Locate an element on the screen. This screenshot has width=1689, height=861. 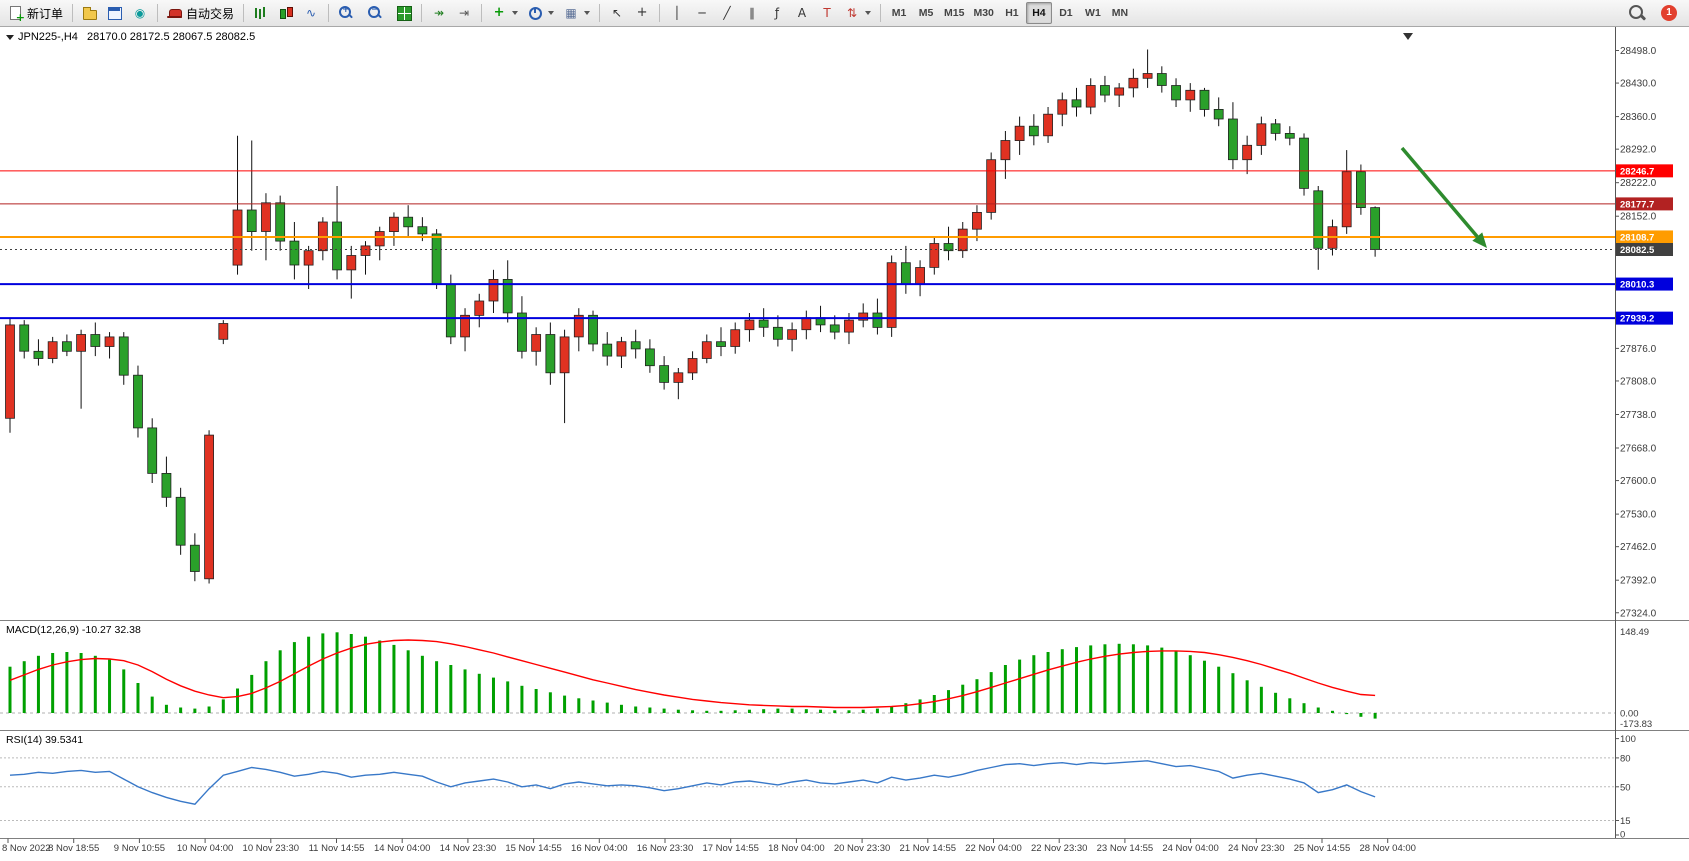
chevron-down-icon is located at coordinates (587, 13).